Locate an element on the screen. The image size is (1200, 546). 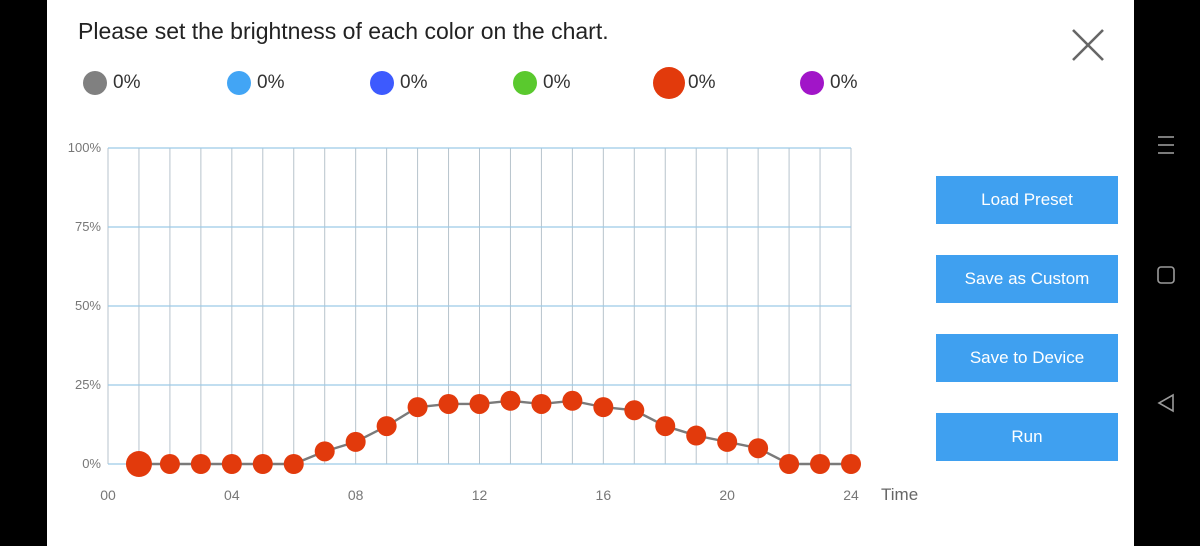
back-triangle-icon is located at coordinates (1166, 403).